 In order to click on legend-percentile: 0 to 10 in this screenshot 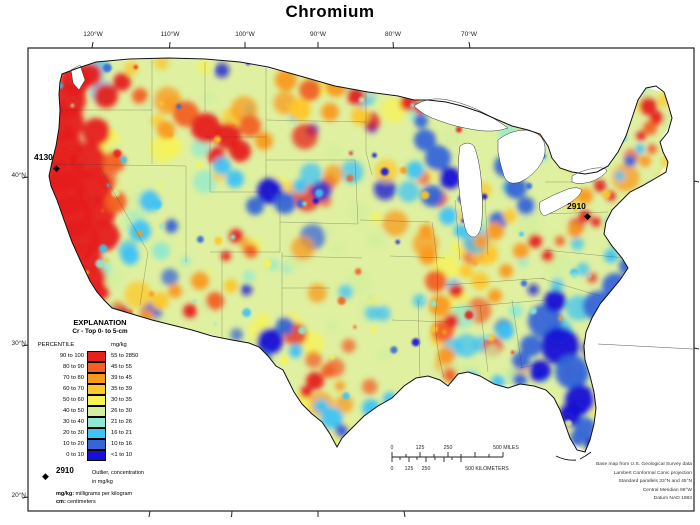, I will do `click(75, 455)`.